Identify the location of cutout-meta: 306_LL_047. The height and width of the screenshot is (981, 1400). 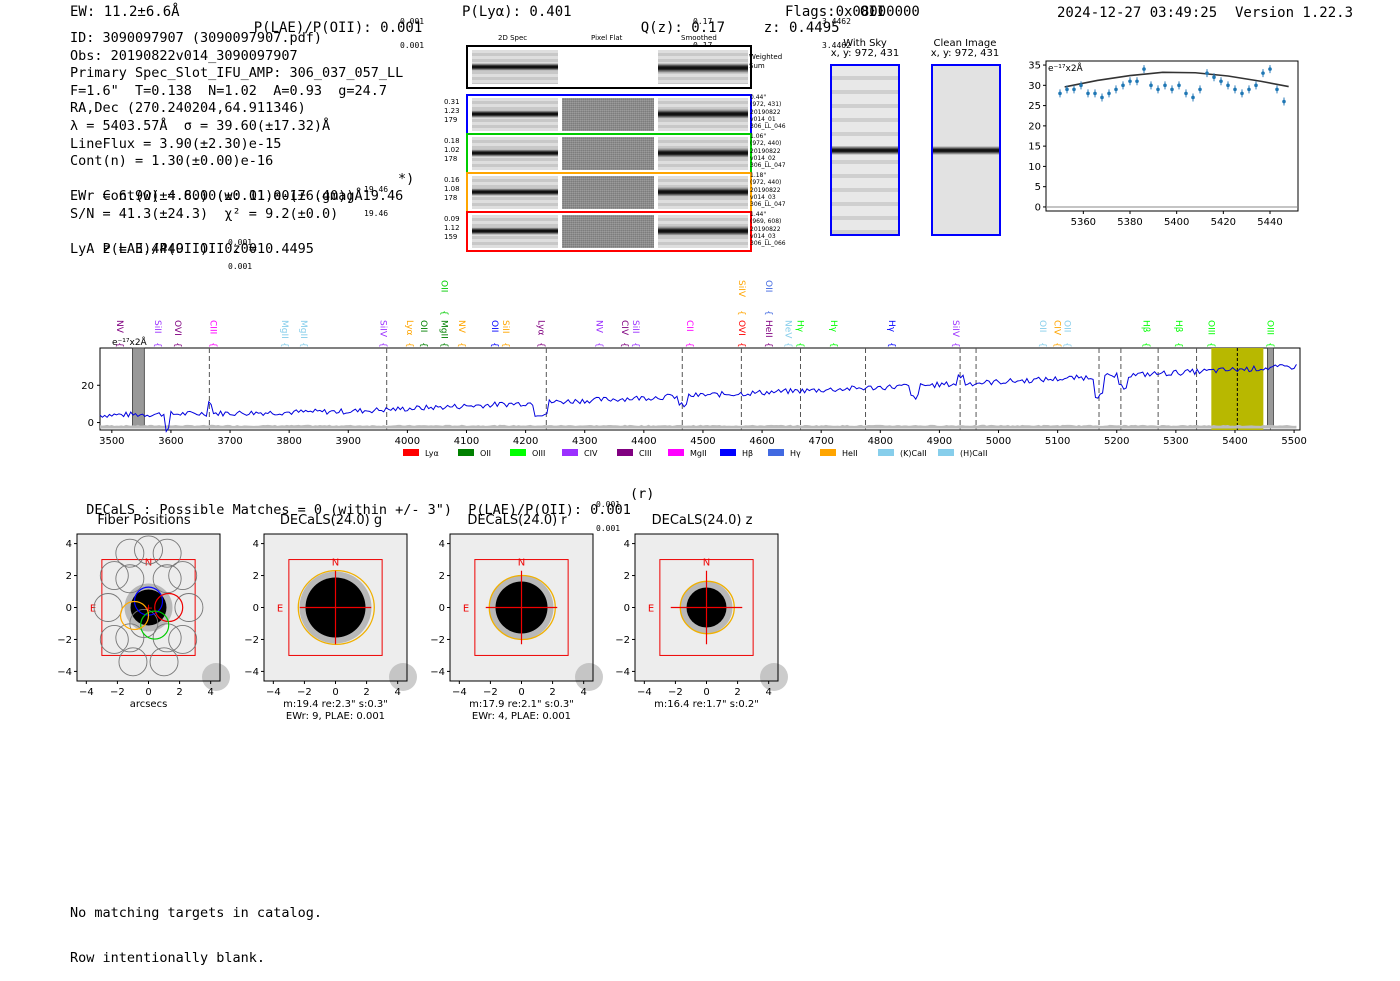
(768, 166).